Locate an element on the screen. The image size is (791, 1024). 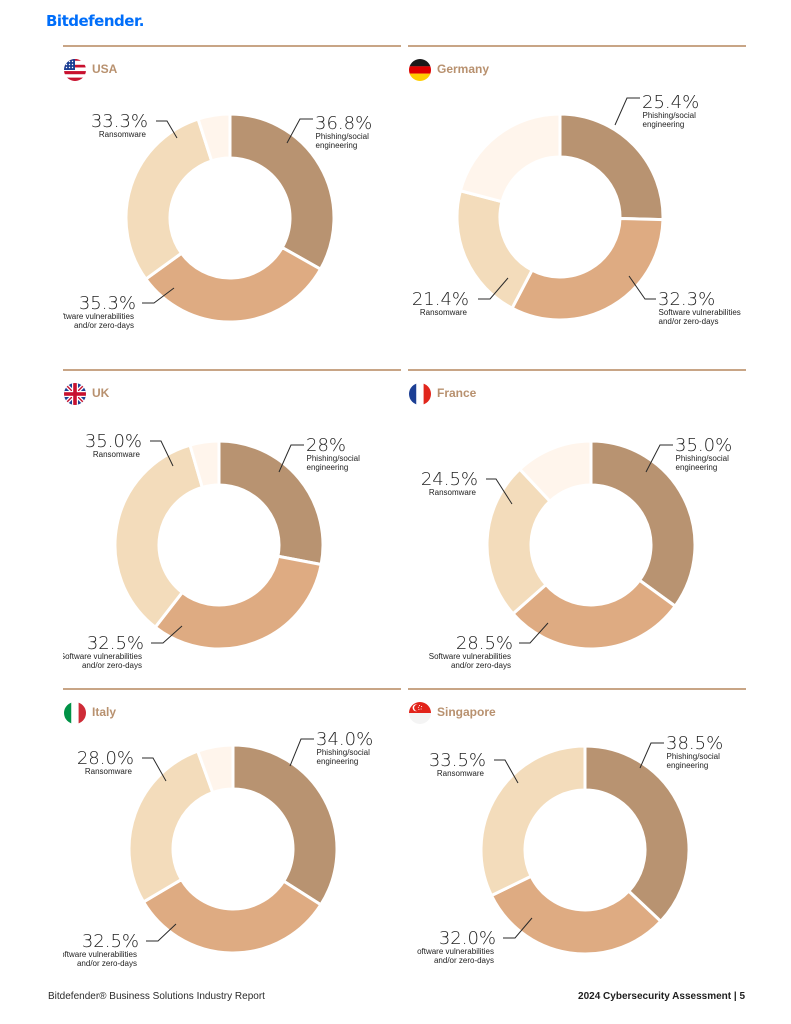
usa-flag-icon is located at coordinates (75, 70).